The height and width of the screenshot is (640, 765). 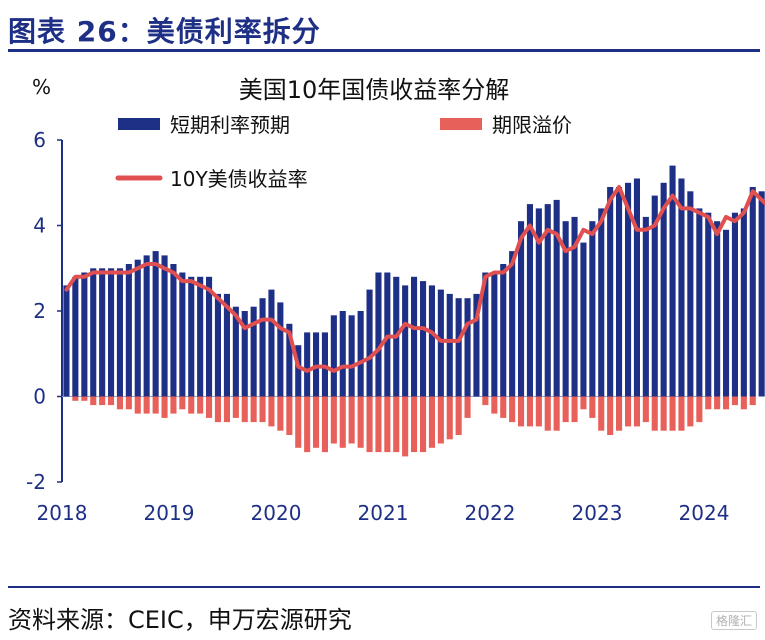 I want to click on x-tick-label: 2023, so click(x=597, y=513).